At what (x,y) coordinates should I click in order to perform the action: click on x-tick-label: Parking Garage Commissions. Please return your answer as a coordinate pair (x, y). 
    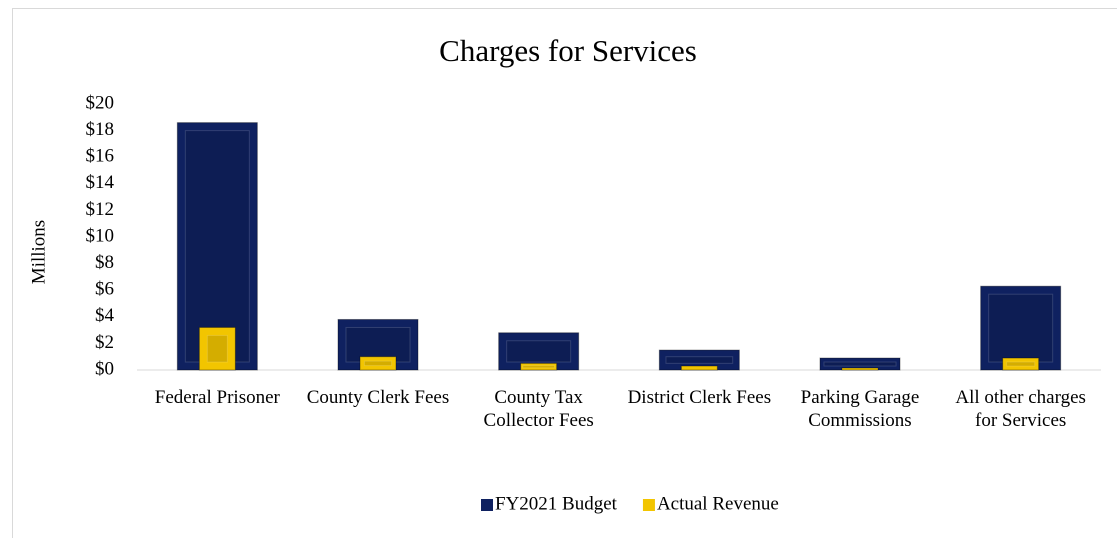
    Looking at the image, I should click on (860, 409).